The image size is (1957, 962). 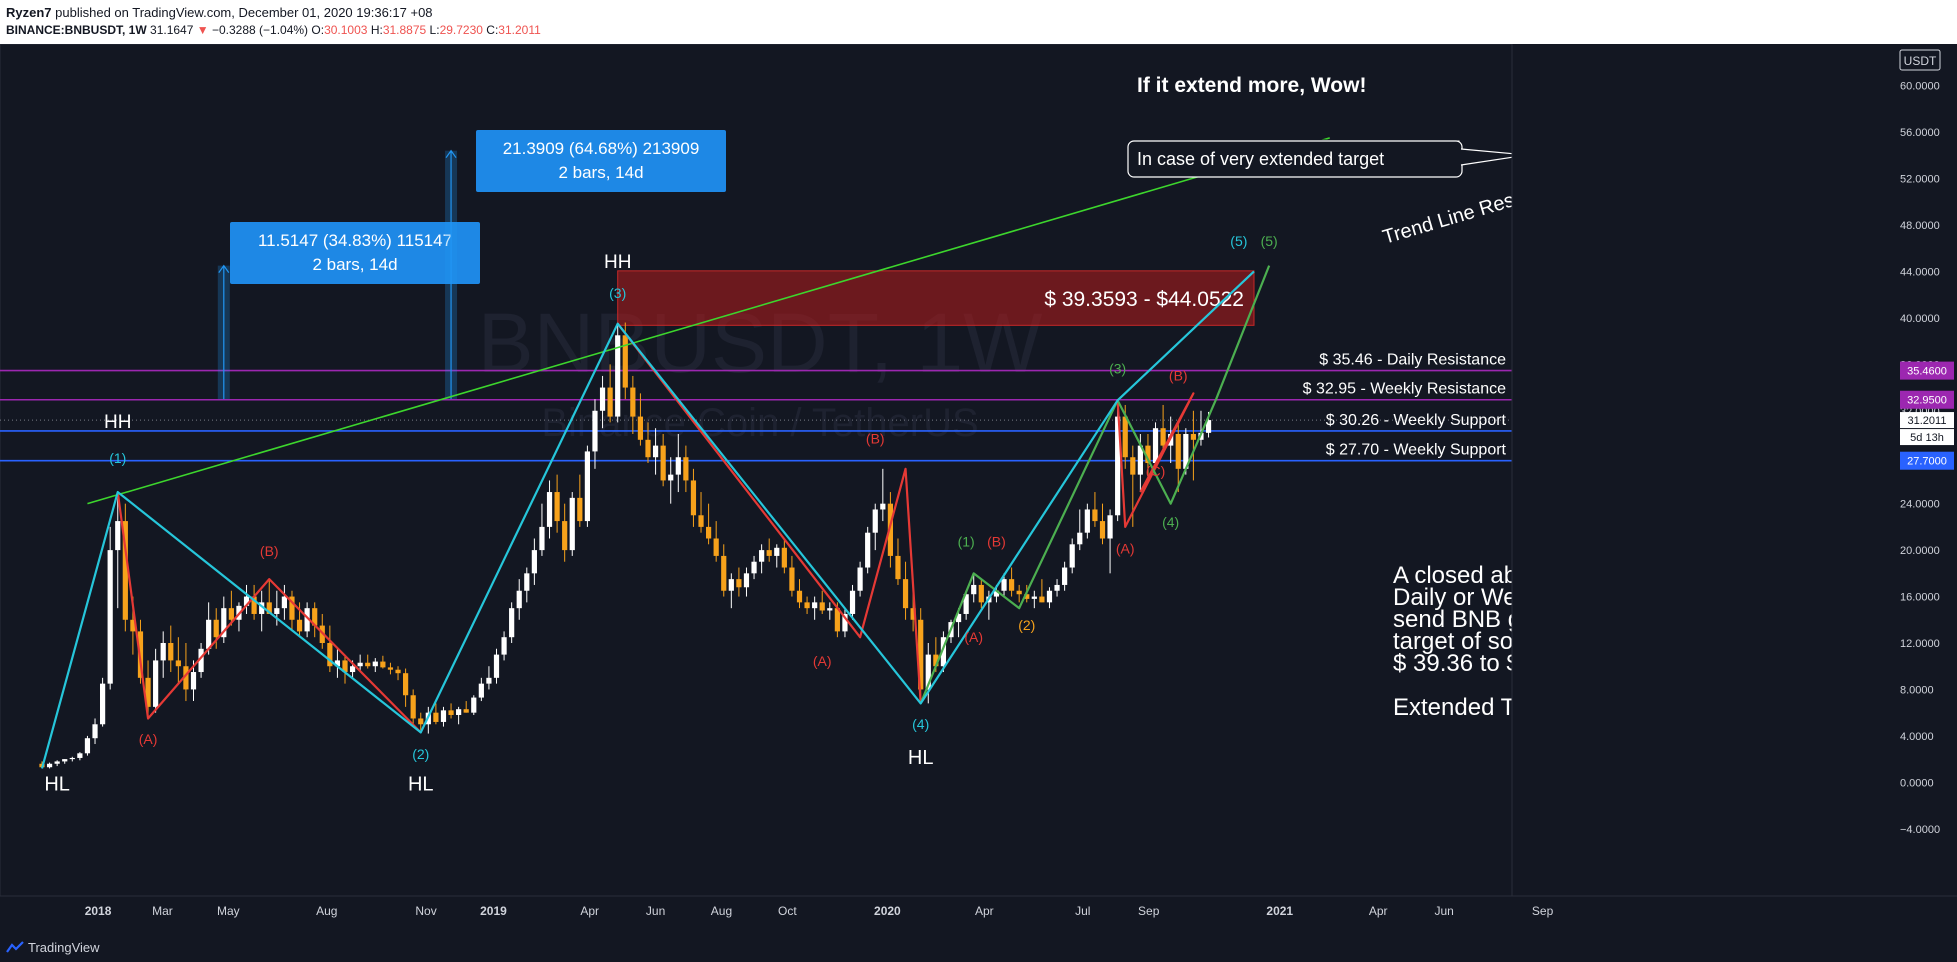 I want to click on publisher-name: Ryzen7, so click(x=29, y=12).